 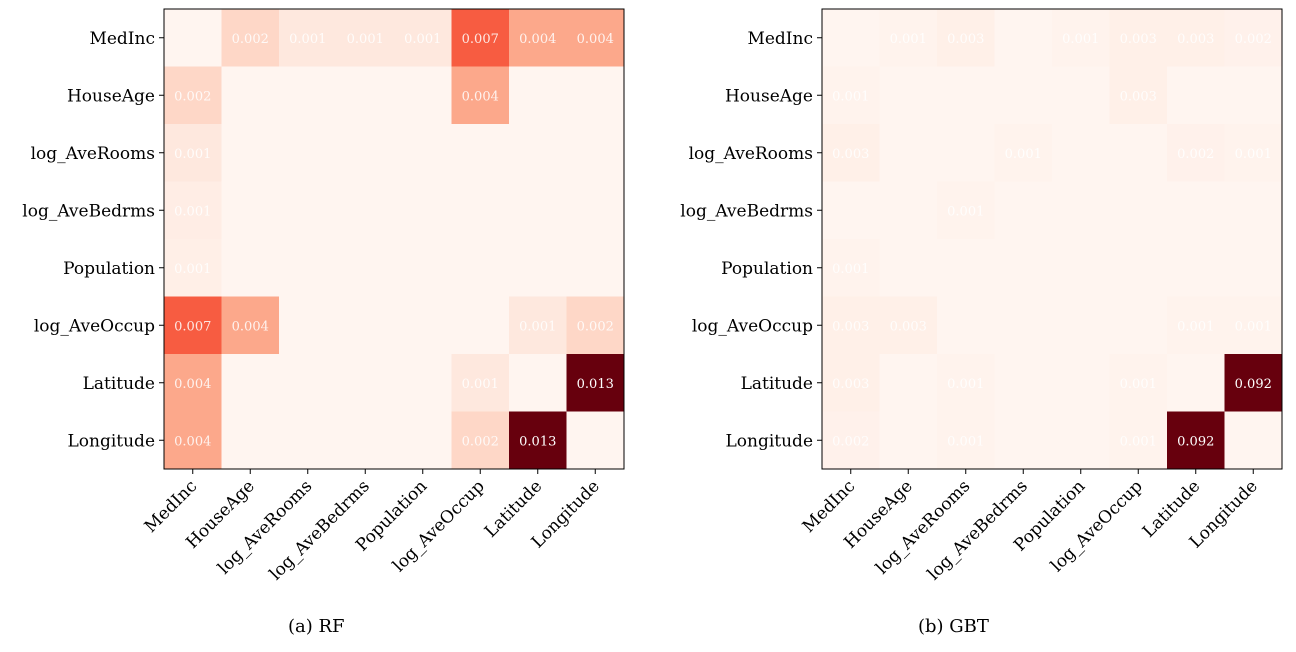 I want to click on x-tick-label-rf: log_AveBedrms, so click(x=320, y=530).